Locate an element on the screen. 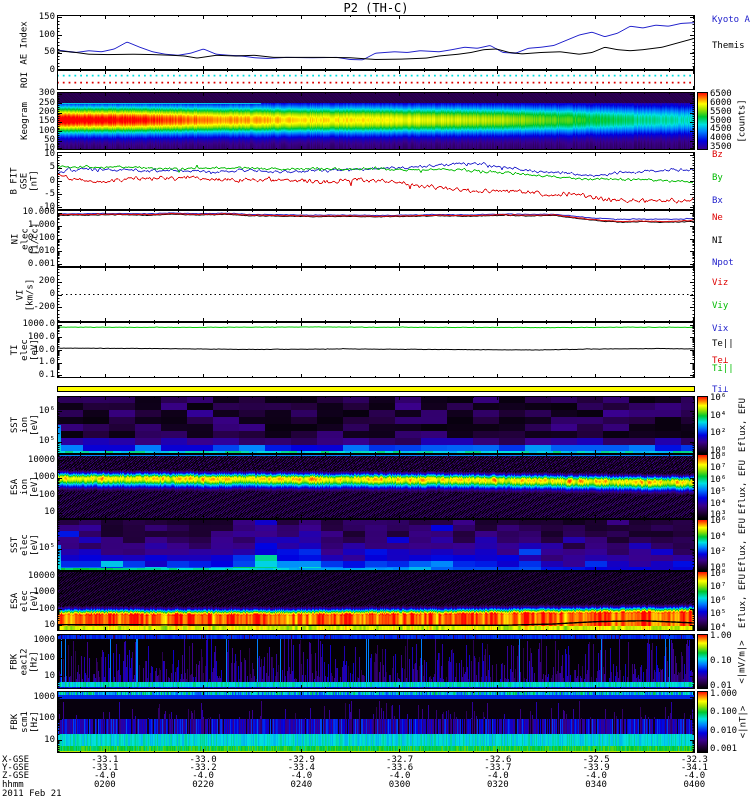 The image size is (750, 800). cbunit-fbk_e: <|mV/m|> is located at coordinates (743, 661).